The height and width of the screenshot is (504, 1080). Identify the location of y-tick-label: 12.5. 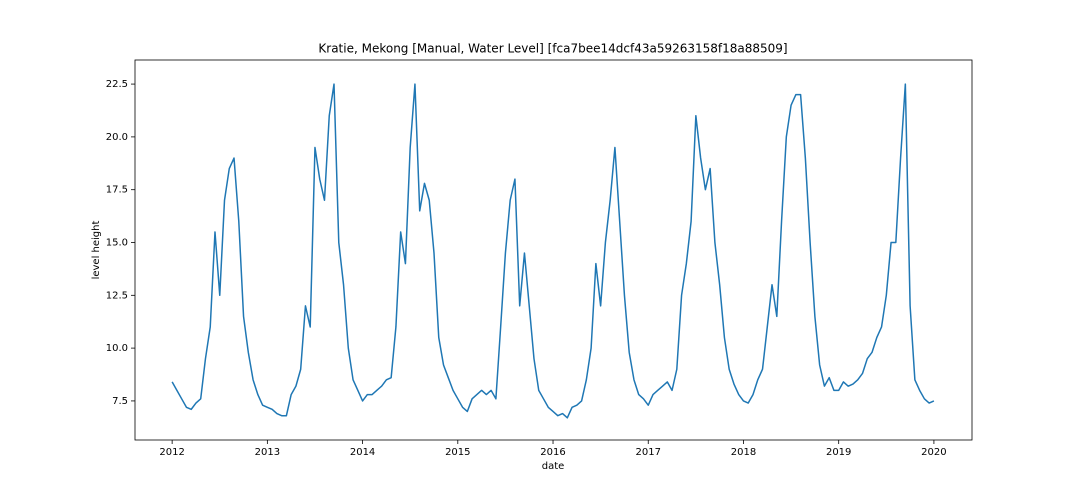
(117, 295).